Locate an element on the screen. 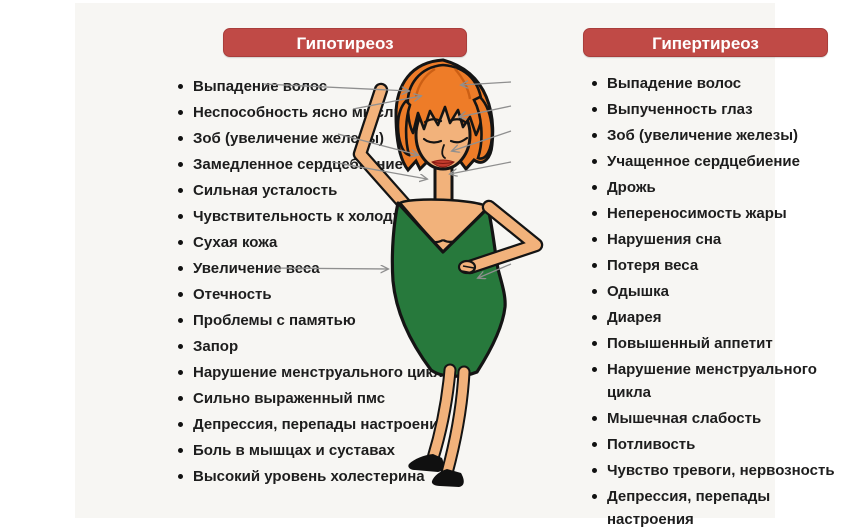 The width and height of the screenshot is (850, 528). symptom-item: Одышка is located at coordinates (718, 291).